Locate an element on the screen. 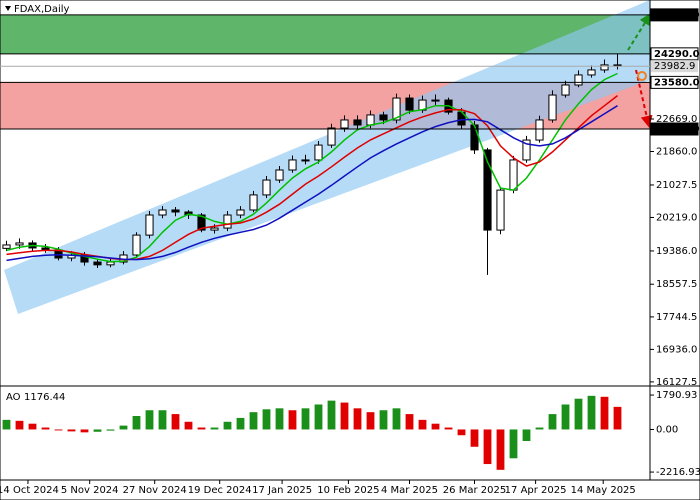 The image size is (700, 500). y-tick-label: 17744.5 is located at coordinates (676, 317).